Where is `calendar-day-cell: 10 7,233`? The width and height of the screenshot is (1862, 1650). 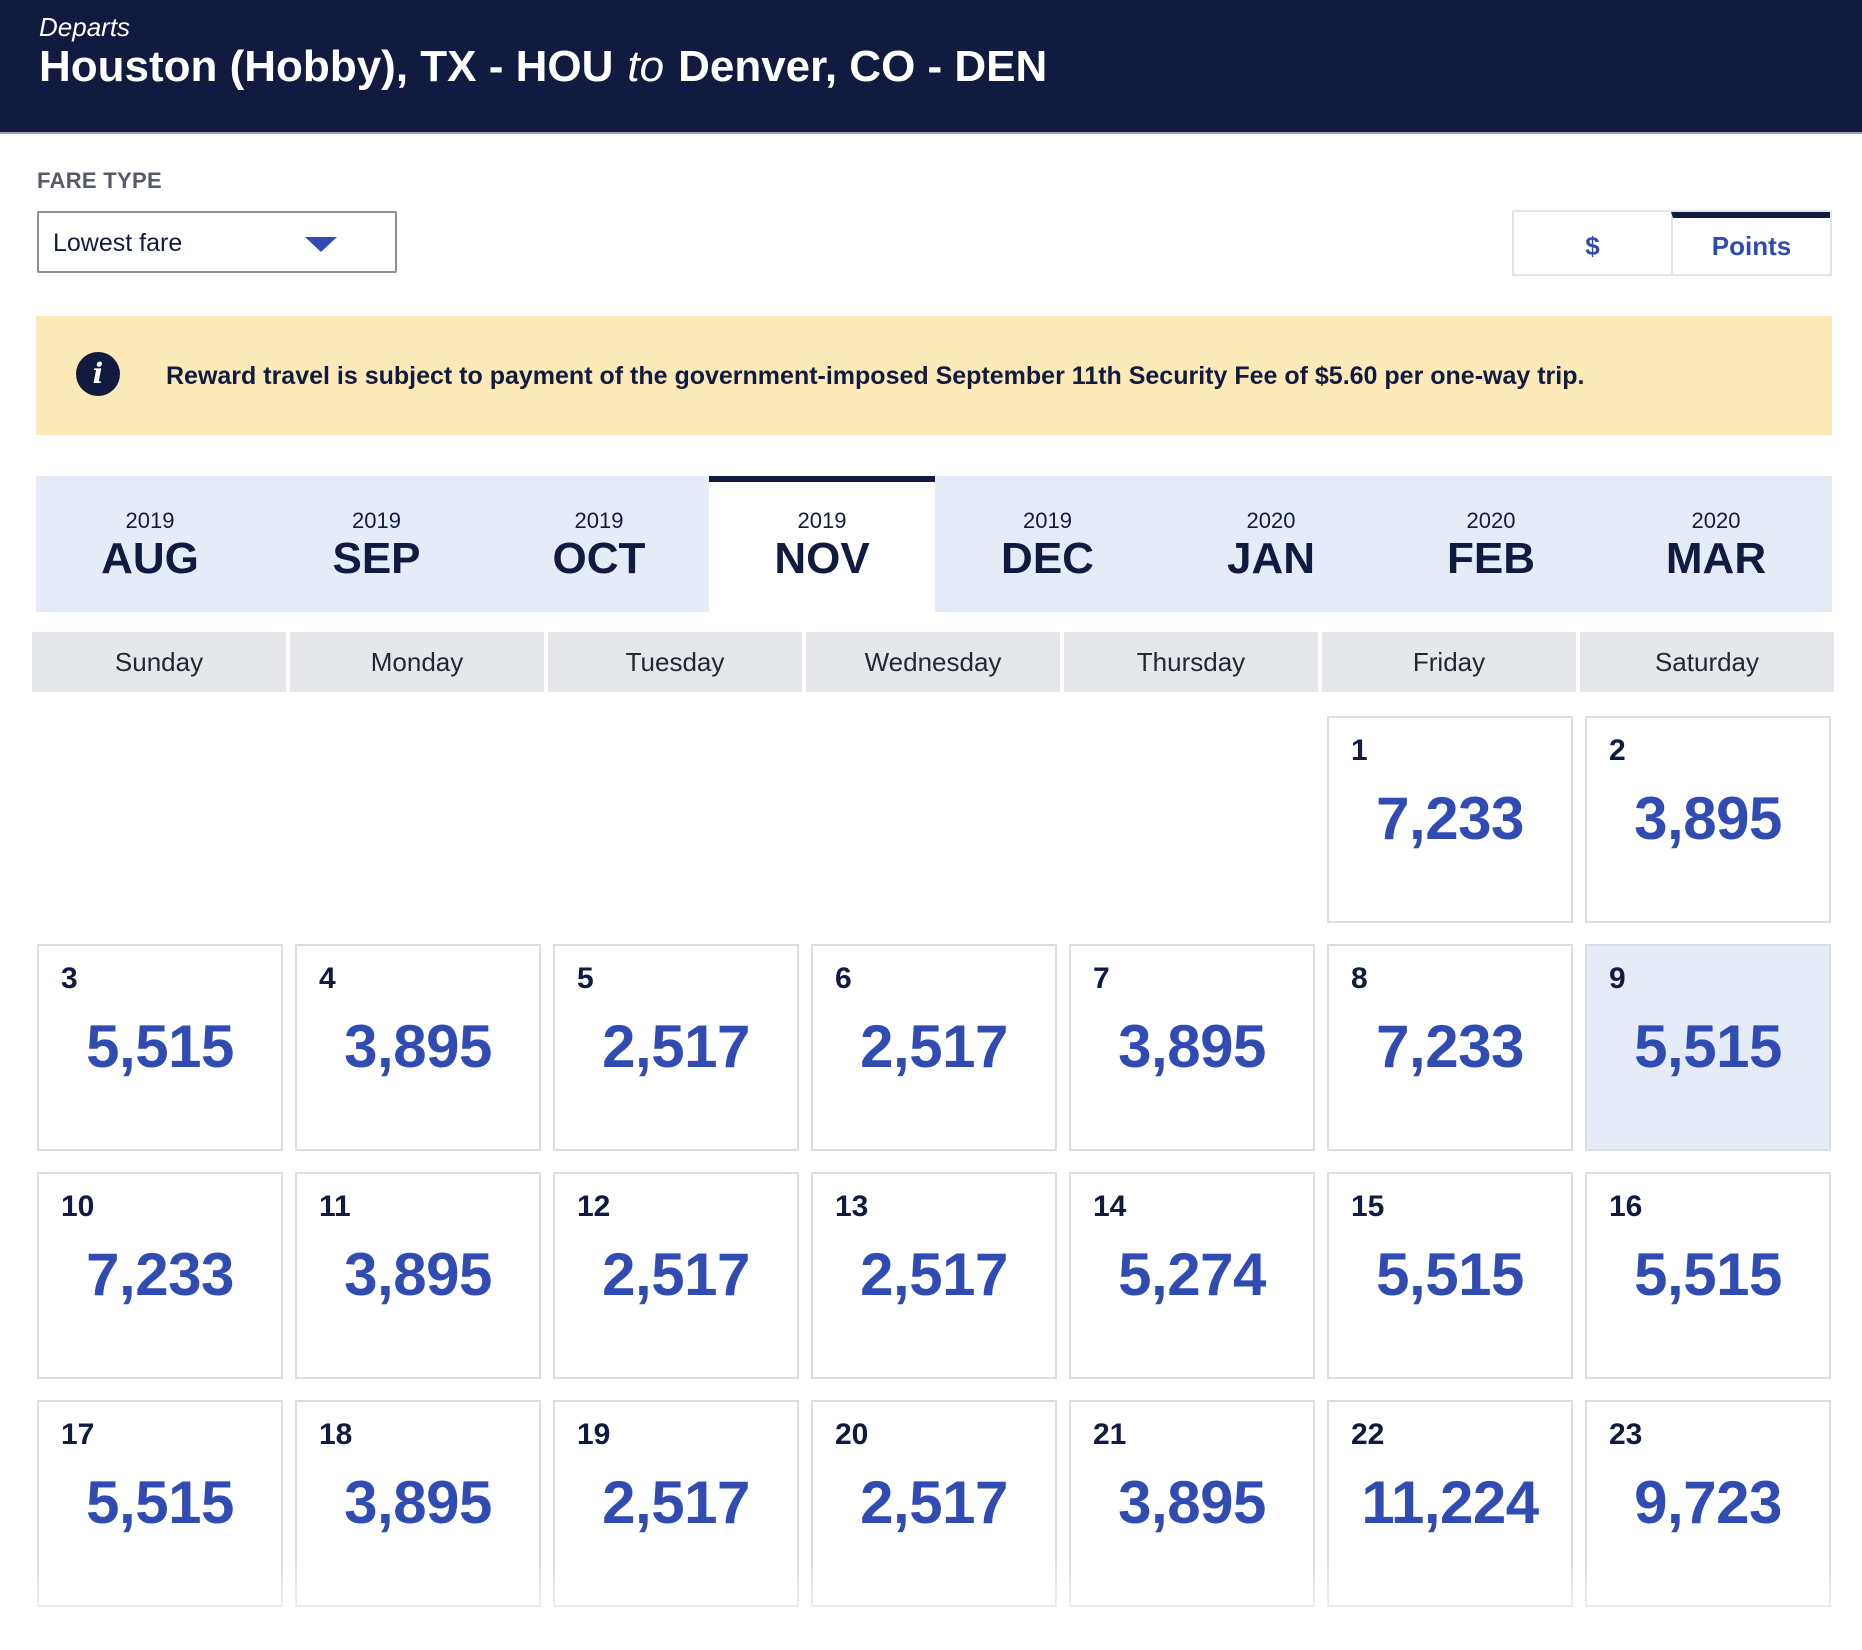
calendar-day-cell: 10 7,233 is located at coordinates (160, 1275).